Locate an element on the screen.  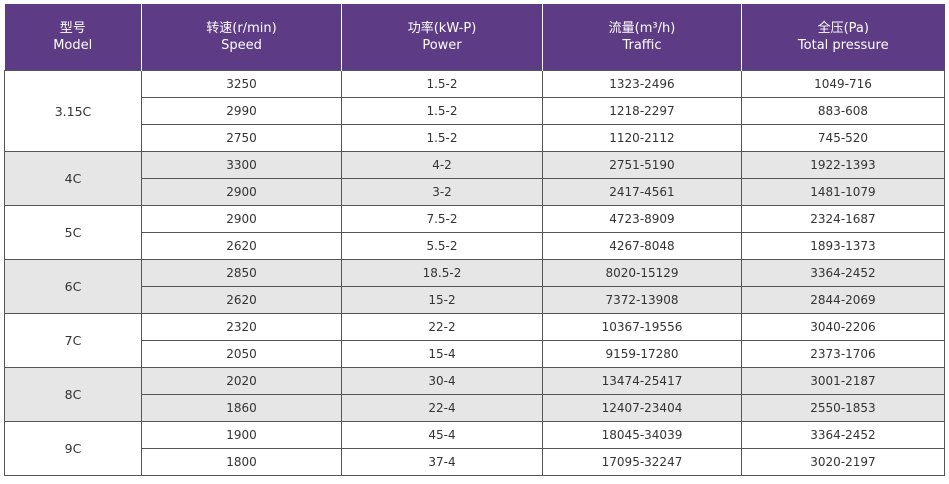
pressure-cell: 3001-2187 is located at coordinates (843, 381).